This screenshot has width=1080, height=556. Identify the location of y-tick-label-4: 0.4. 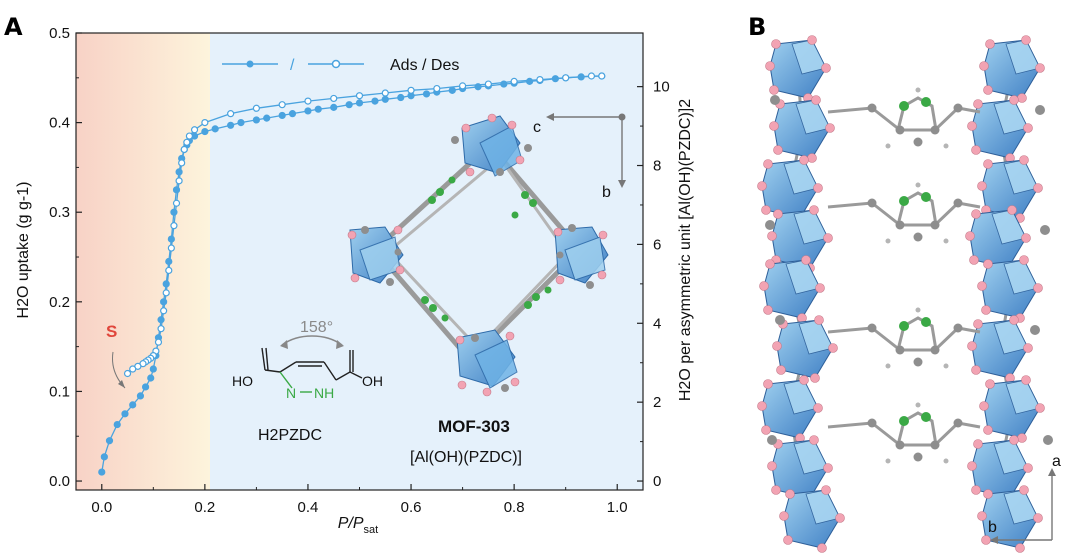
(59, 123).